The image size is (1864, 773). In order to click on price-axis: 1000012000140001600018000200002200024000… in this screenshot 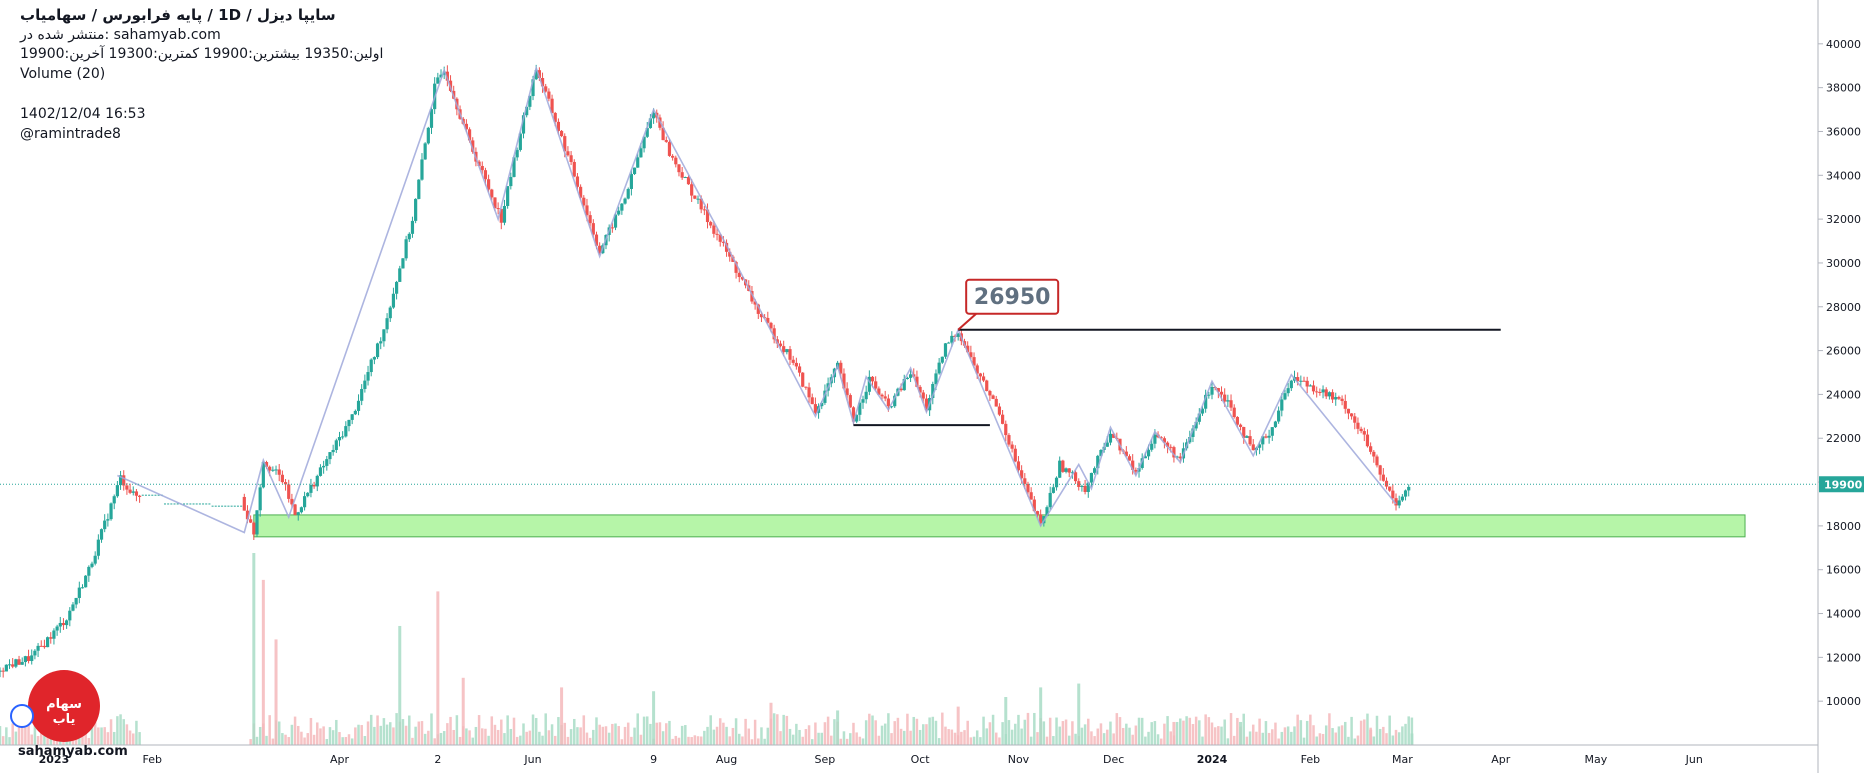, I will do `click(1840, 386)`.